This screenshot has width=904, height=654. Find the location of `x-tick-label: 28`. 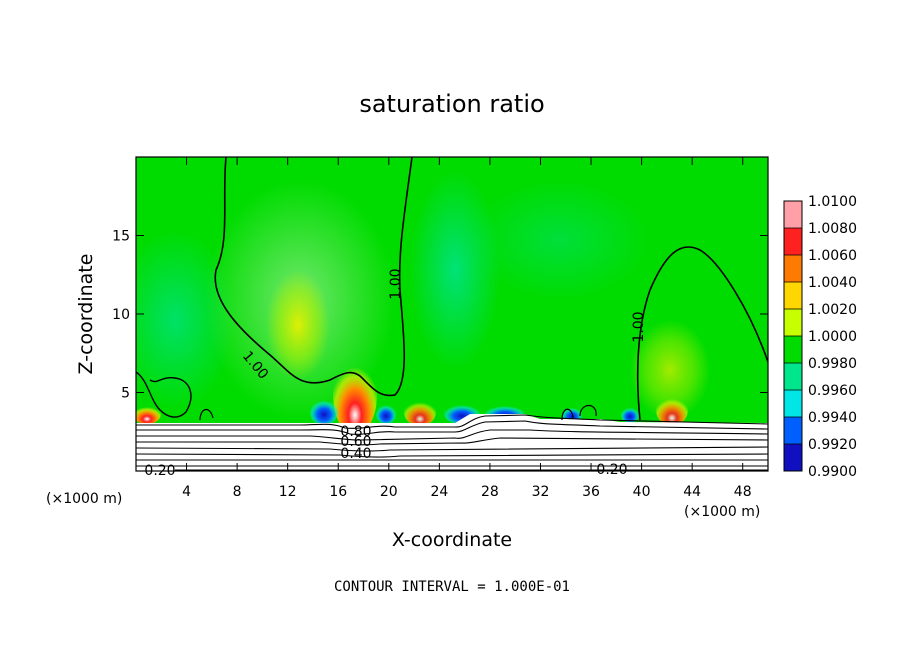

x-tick-label: 28 is located at coordinates (490, 492).